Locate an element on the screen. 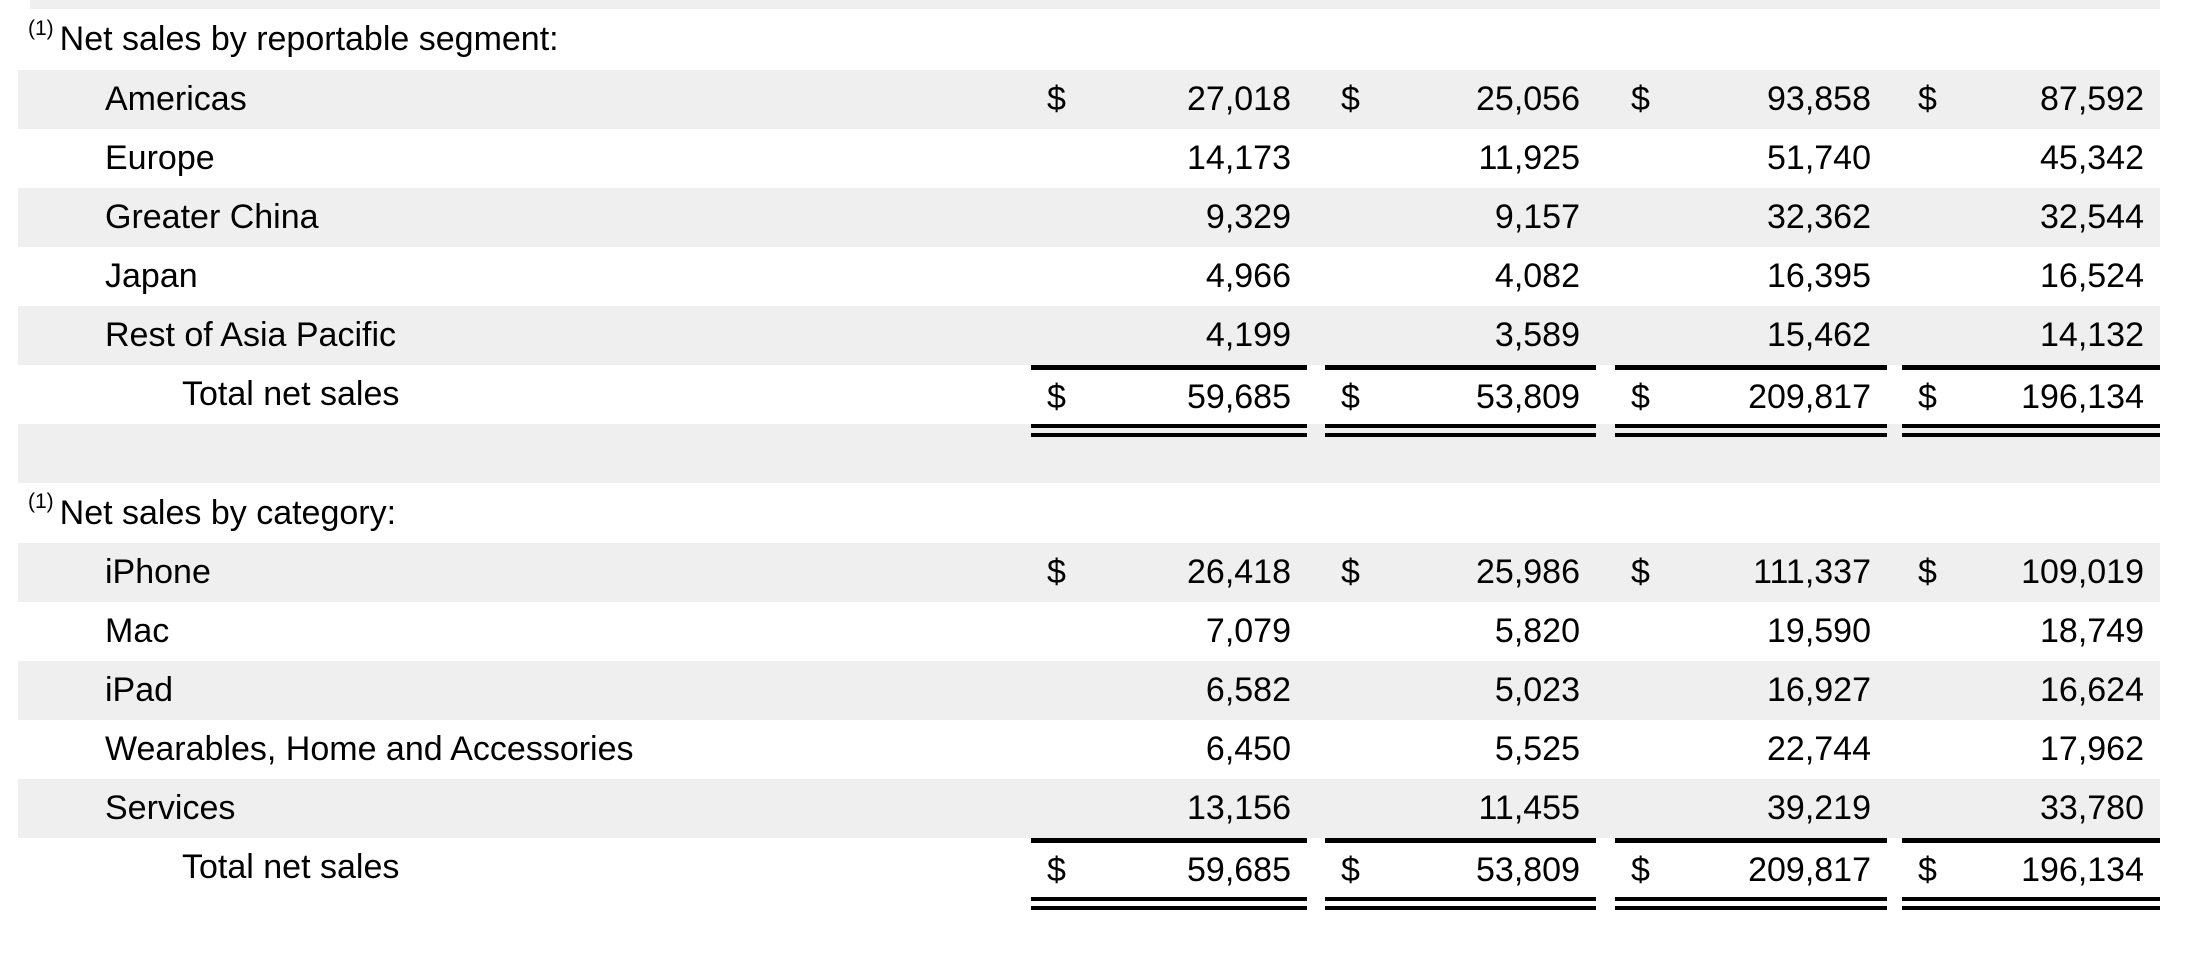  table-row: Greater China 9,329 9,157 32,362 32,544 is located at coordinates (1089, 217).